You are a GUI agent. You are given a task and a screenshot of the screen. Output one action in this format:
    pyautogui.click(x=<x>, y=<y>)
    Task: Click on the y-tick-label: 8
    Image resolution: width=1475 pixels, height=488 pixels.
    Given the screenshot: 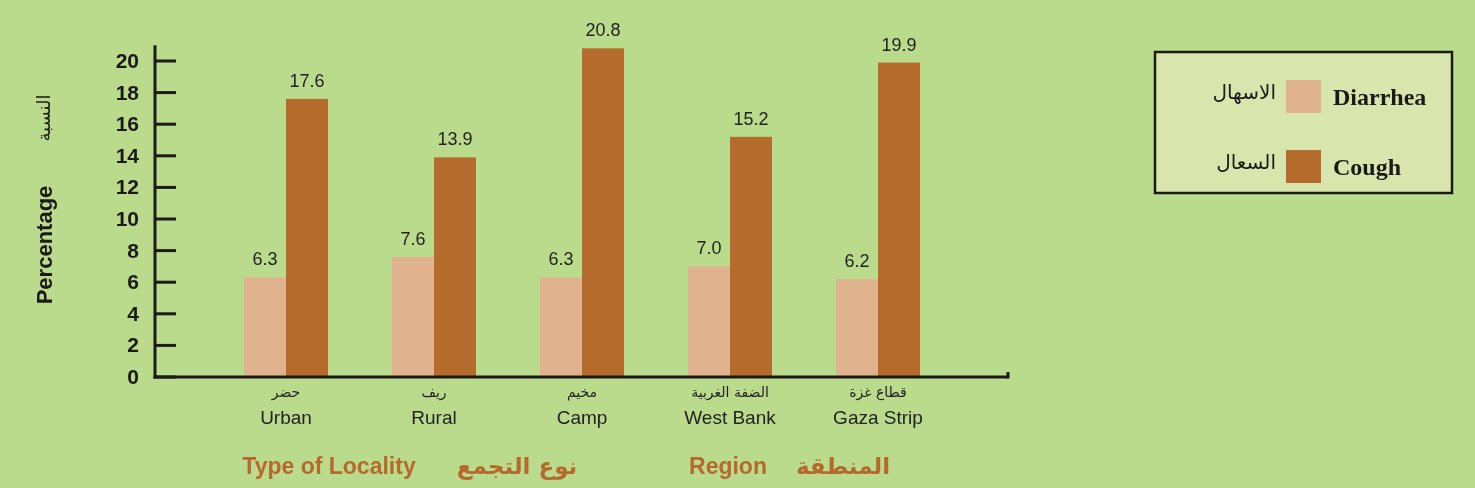 What is the action you would take?
    pyautogui.click(x=133, y=250)
    